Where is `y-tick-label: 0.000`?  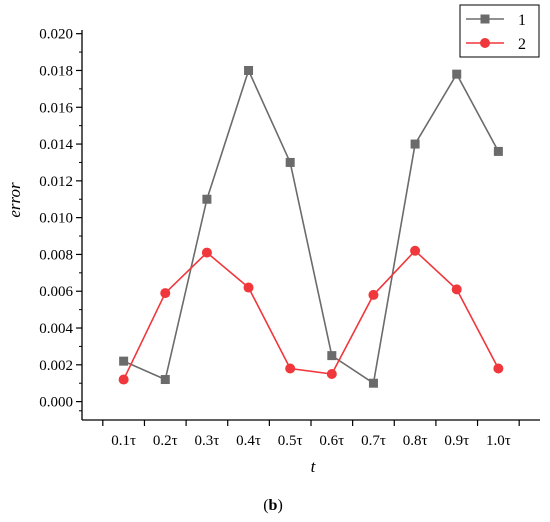
y-tick-label: 0.000 is located at coordinates (56, 403).